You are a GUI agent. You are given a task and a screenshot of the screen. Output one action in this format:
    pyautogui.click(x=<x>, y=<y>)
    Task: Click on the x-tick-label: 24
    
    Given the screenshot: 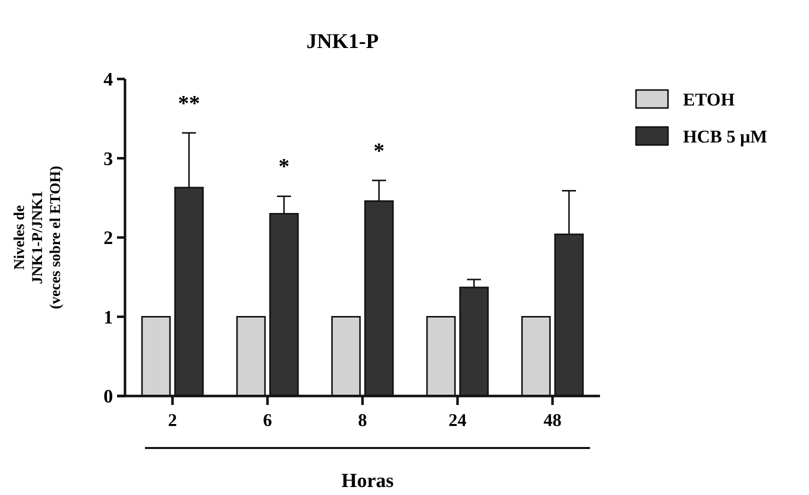 What is the action you would take?
    pyautogui.click(x=457, y=420)
    